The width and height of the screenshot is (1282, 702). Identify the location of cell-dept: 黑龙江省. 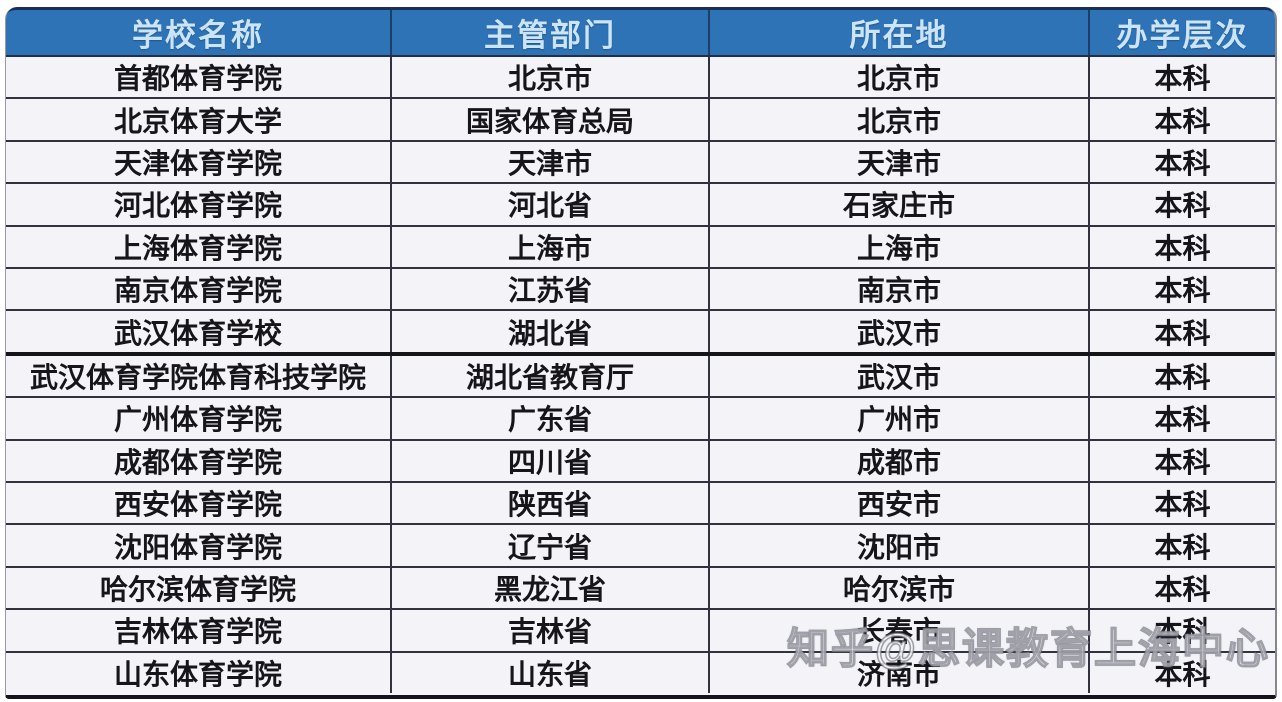
(549, 588).